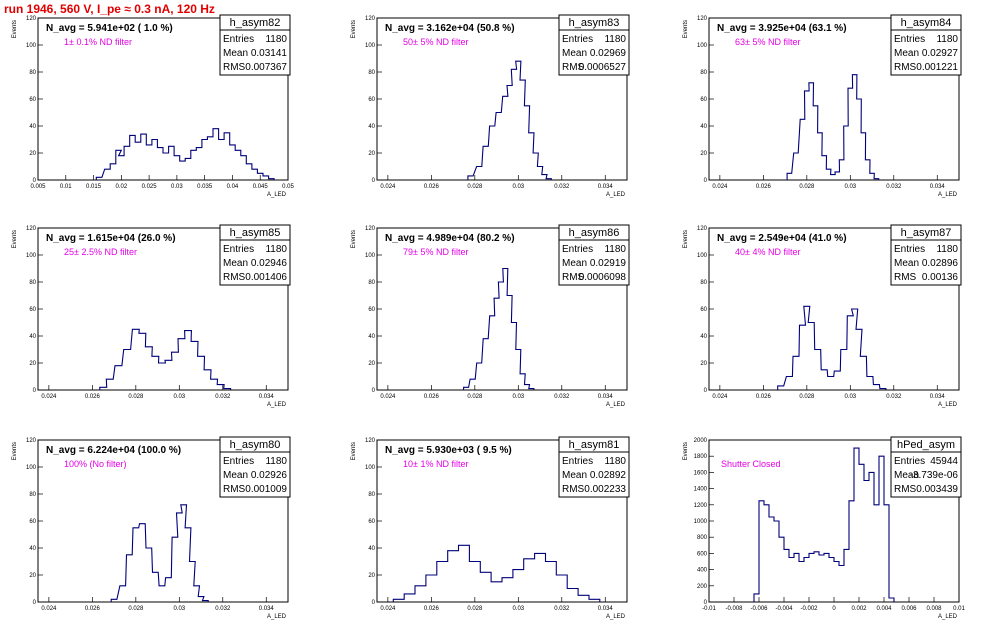 The image size is (996, 622). Describe the element at coordinates (702, 538) in the screenshot. I see `y-tick-label: 800` at that location.